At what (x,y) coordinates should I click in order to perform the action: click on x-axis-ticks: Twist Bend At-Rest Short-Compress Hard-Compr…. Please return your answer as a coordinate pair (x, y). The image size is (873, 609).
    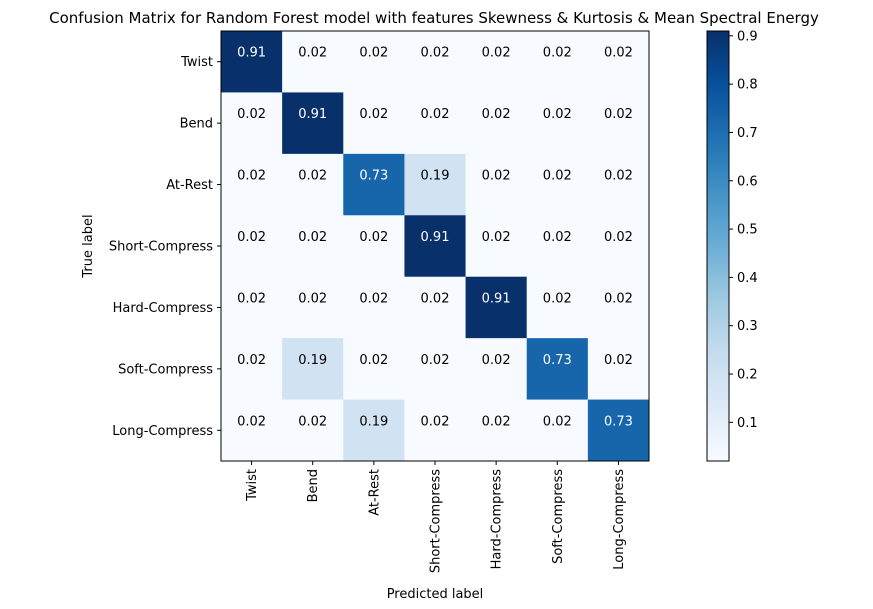
    Looking at the image, I should click on (436, 517).